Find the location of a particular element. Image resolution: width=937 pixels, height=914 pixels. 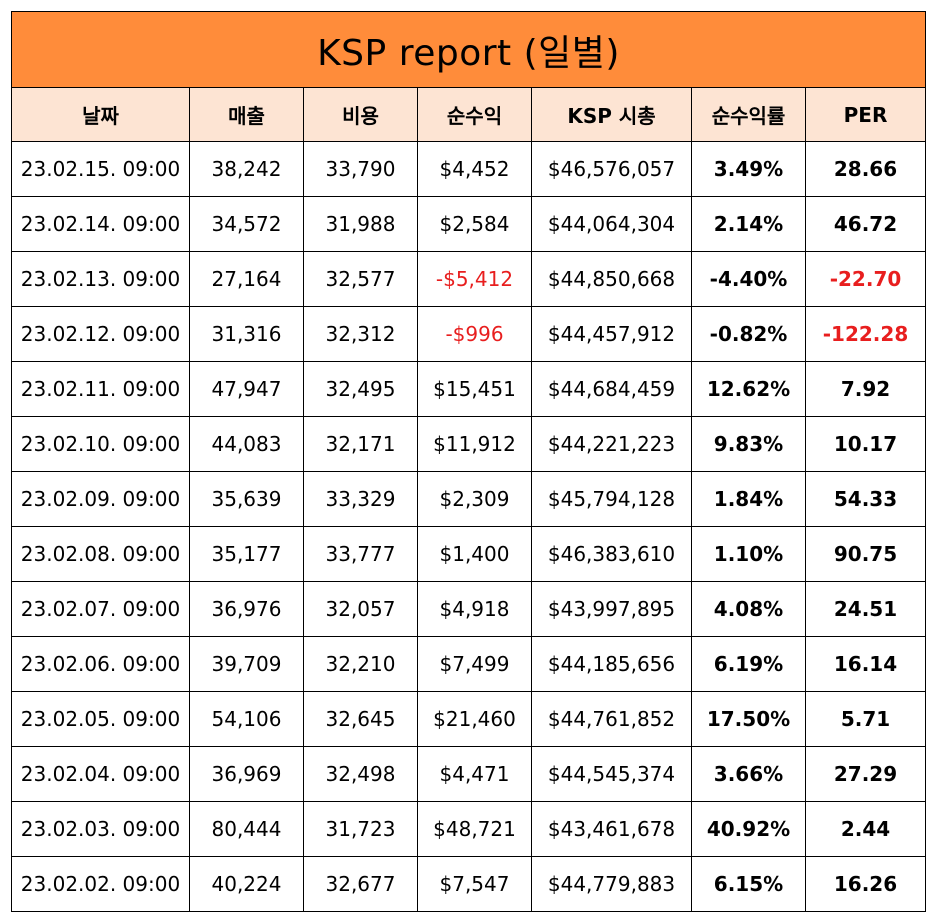

column-header-market-cap: KSP 시총 is located at coordinates (611, 114).